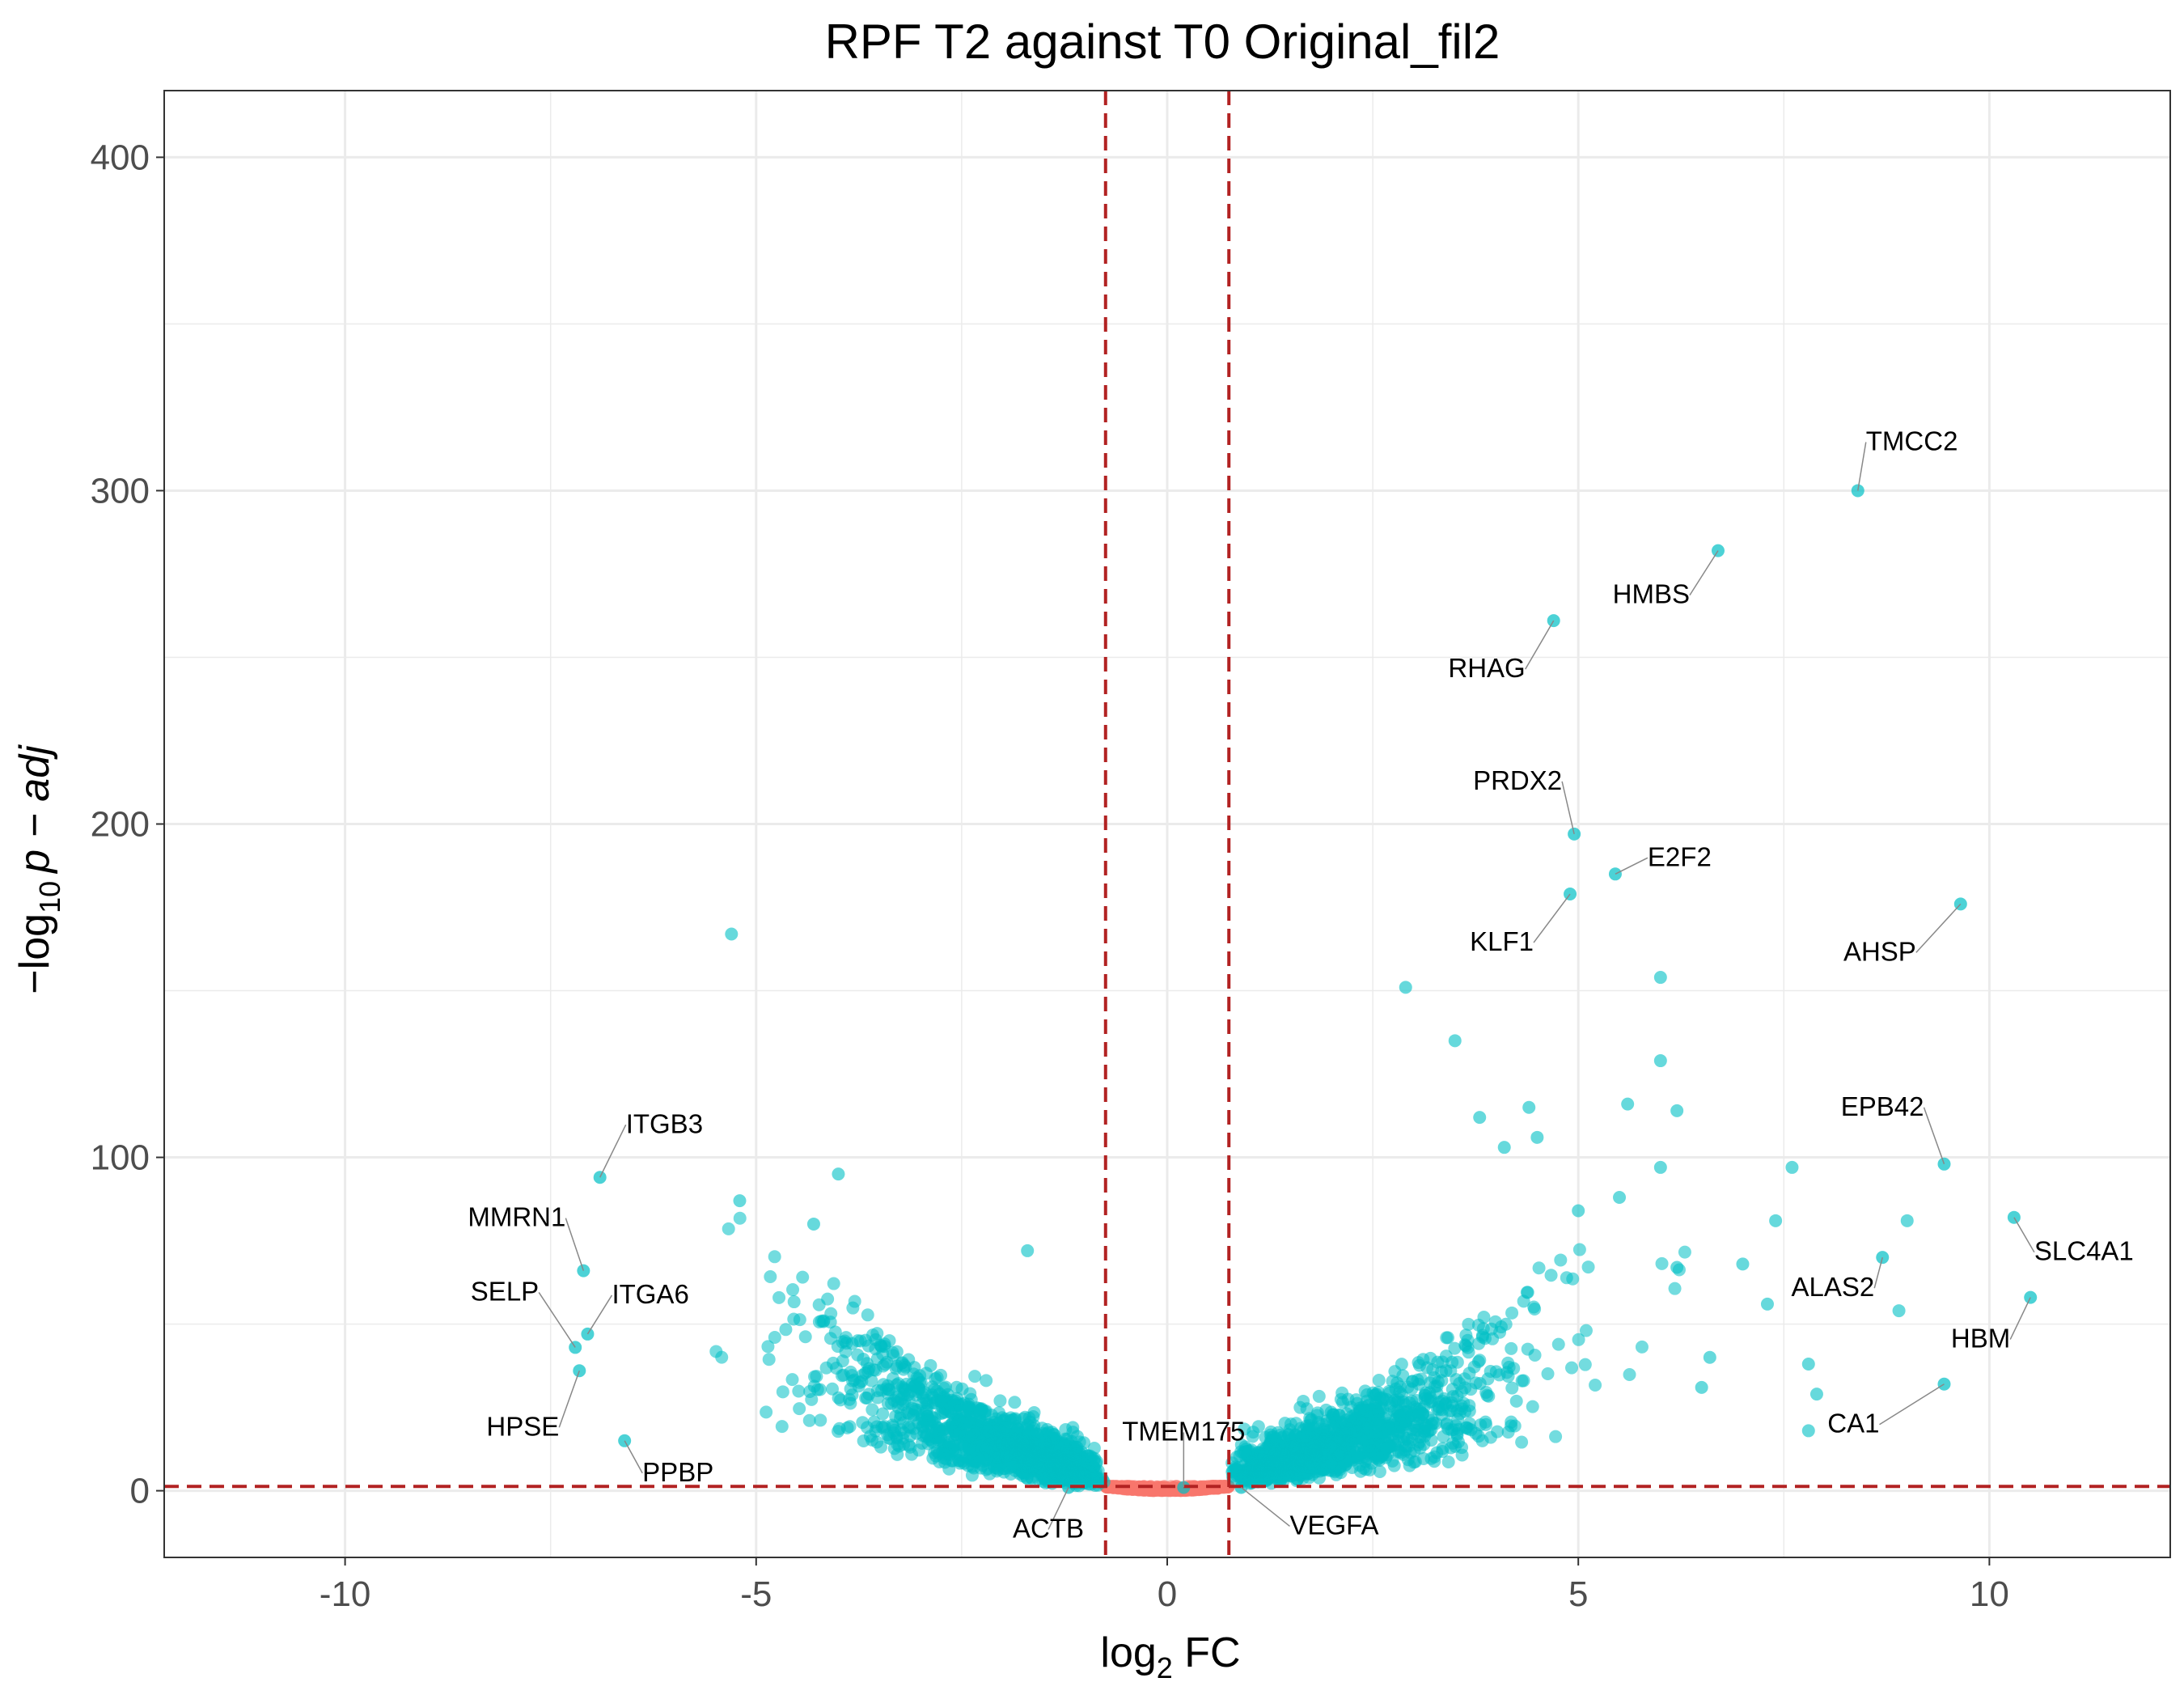 This screenshot has width=2184, height=1699. Describe the element at coordinates (1651, 594) in the screenshot. I see `gene-label: HMBS` at that location.